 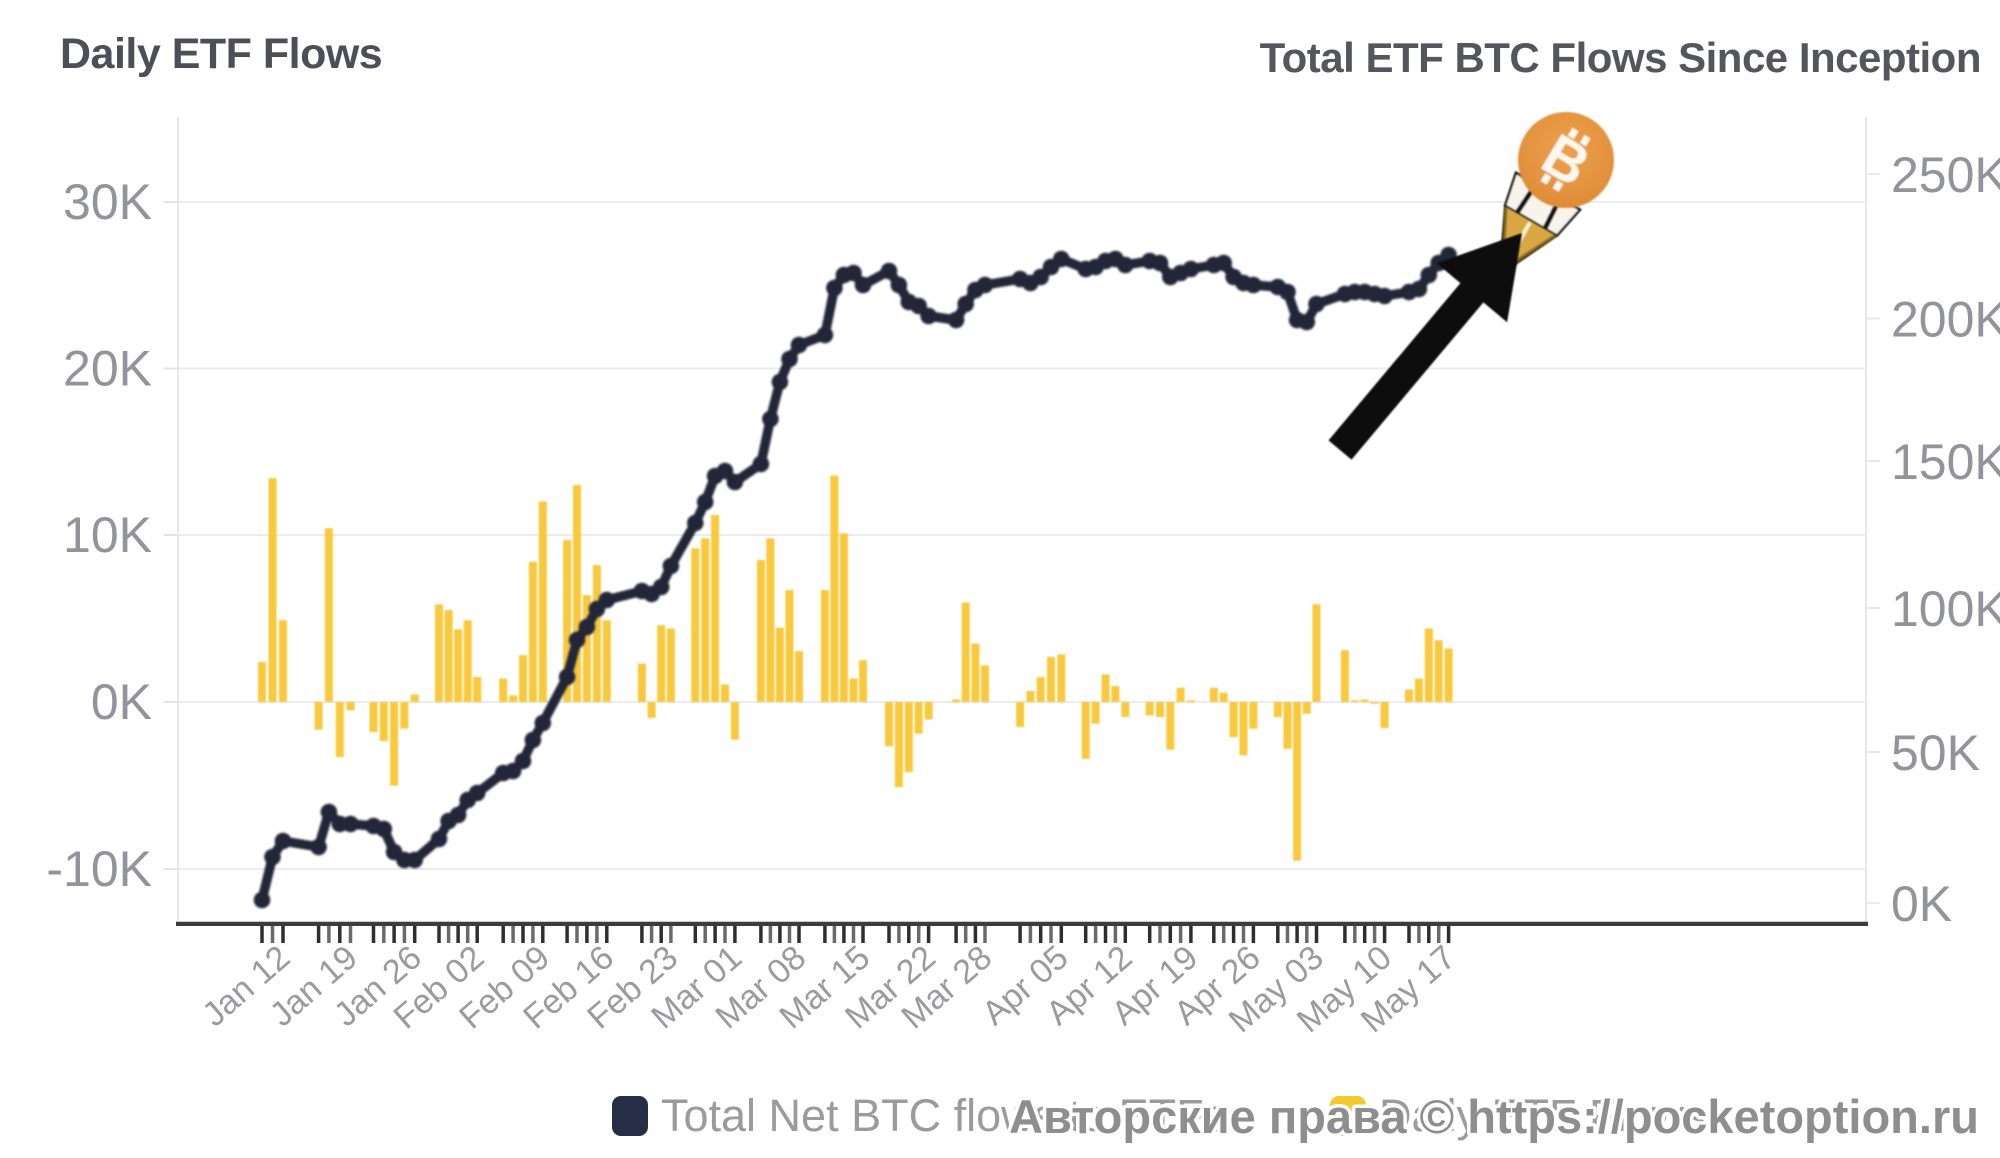 What do you see at coordinates (1945, 320) in the screenshot?
I see `svg-text: 200K` at bounding box center [1945, 320].